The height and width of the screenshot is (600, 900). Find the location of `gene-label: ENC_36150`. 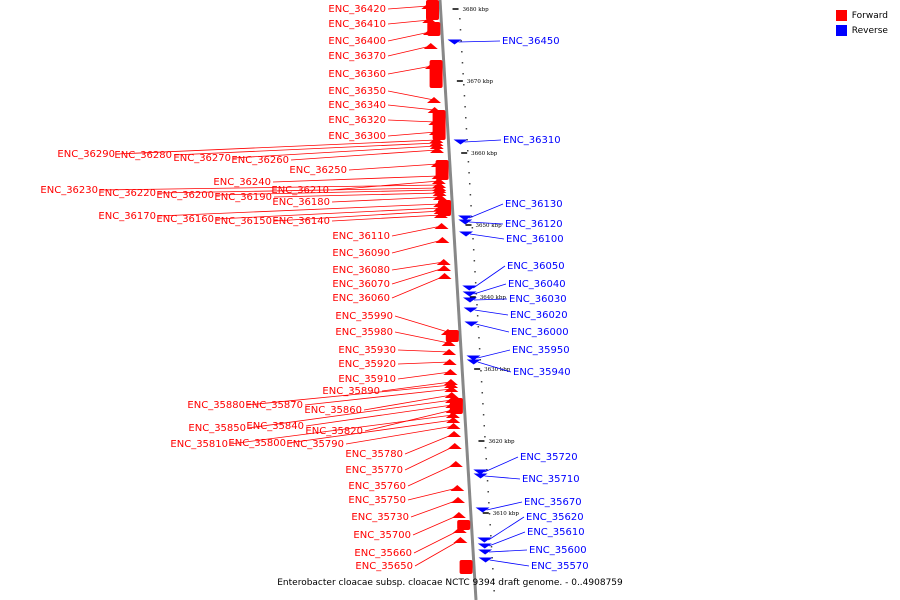

gene-label: ENC_36150 is located at coordinates (243, 221).